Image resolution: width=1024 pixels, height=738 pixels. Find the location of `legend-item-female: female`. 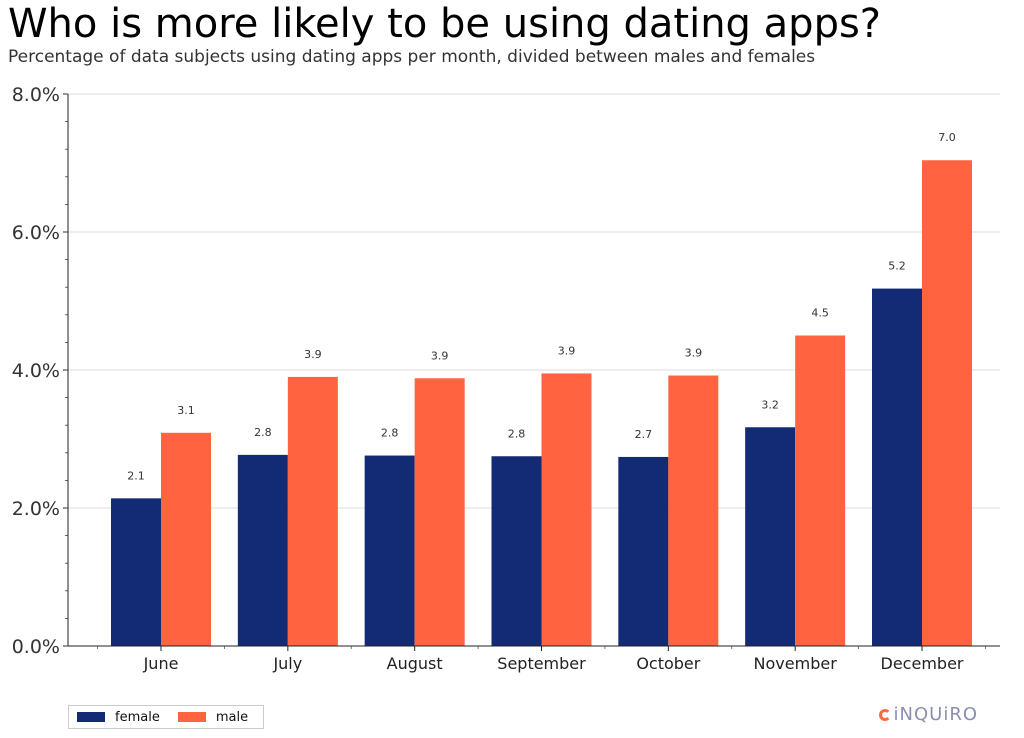

legend-item-female: female is located at coordinates (118, 717).